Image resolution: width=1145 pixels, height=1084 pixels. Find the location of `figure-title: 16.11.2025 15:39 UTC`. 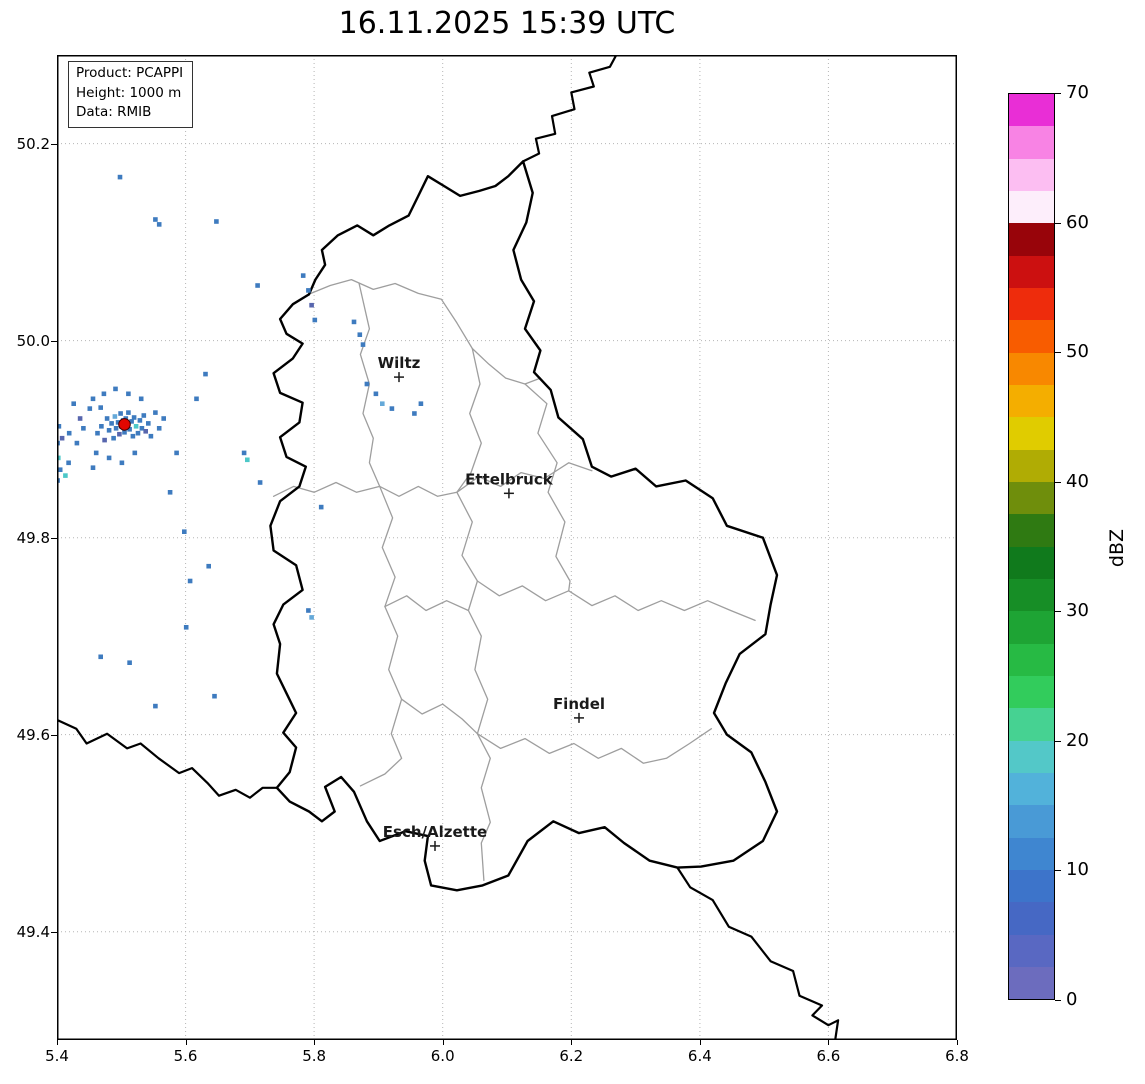

figure-title: 16.11.2025 15:39 UTC is located at coordinates (507, 23).